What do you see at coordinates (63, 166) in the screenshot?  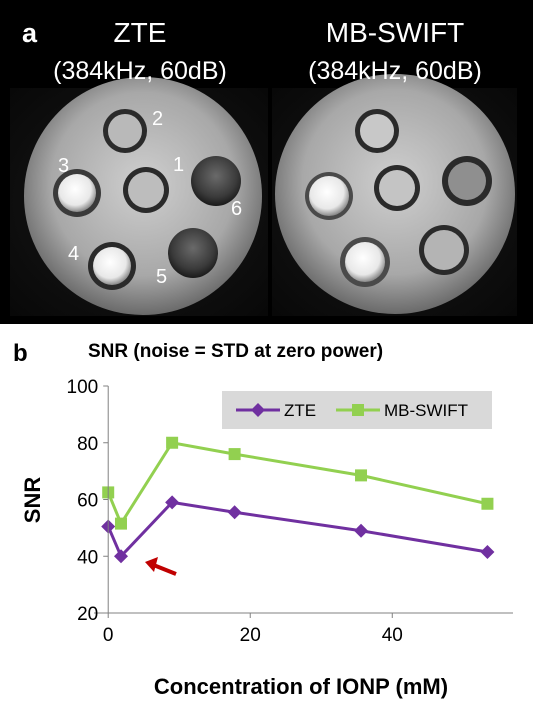 I see `vial-label-3: 3` at bounding box center [63, 166].